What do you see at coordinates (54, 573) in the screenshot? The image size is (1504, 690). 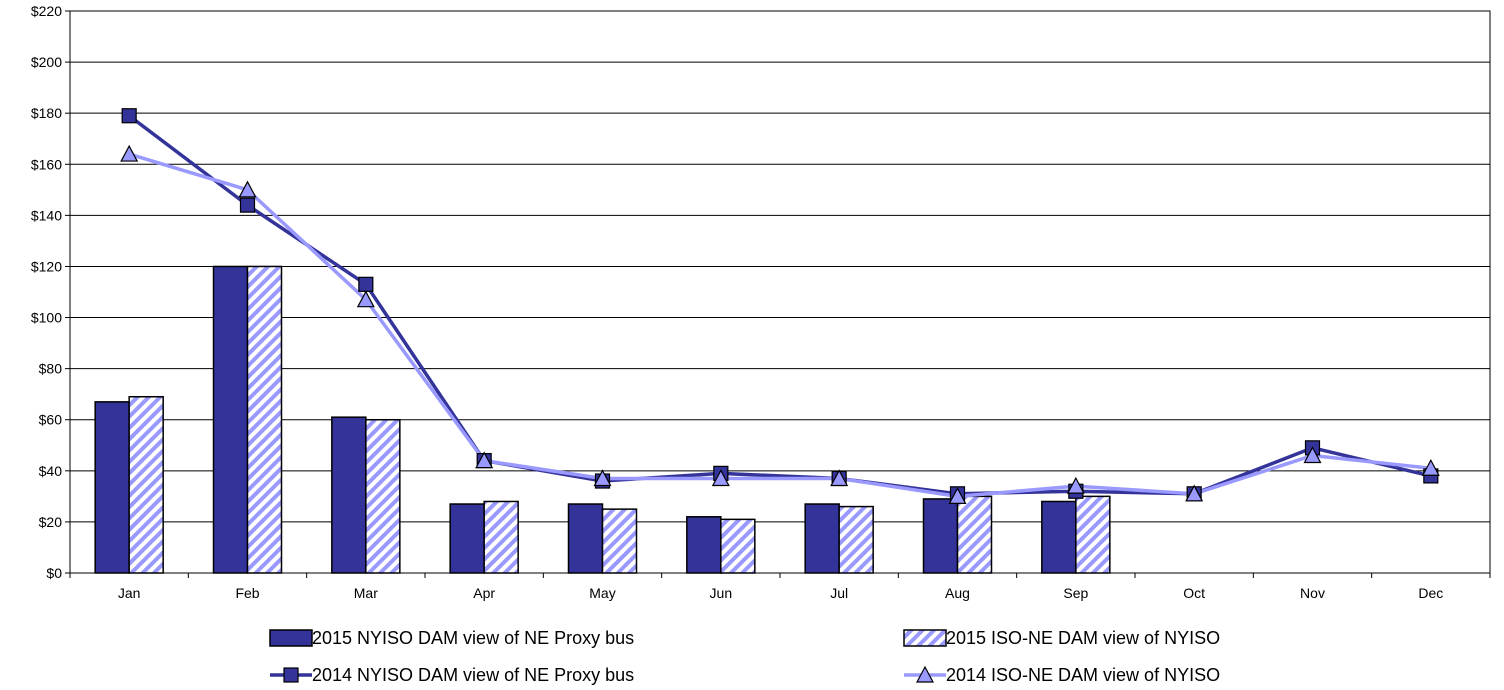 I see `y-tick-label: $0` at bounding box center [54, 573].